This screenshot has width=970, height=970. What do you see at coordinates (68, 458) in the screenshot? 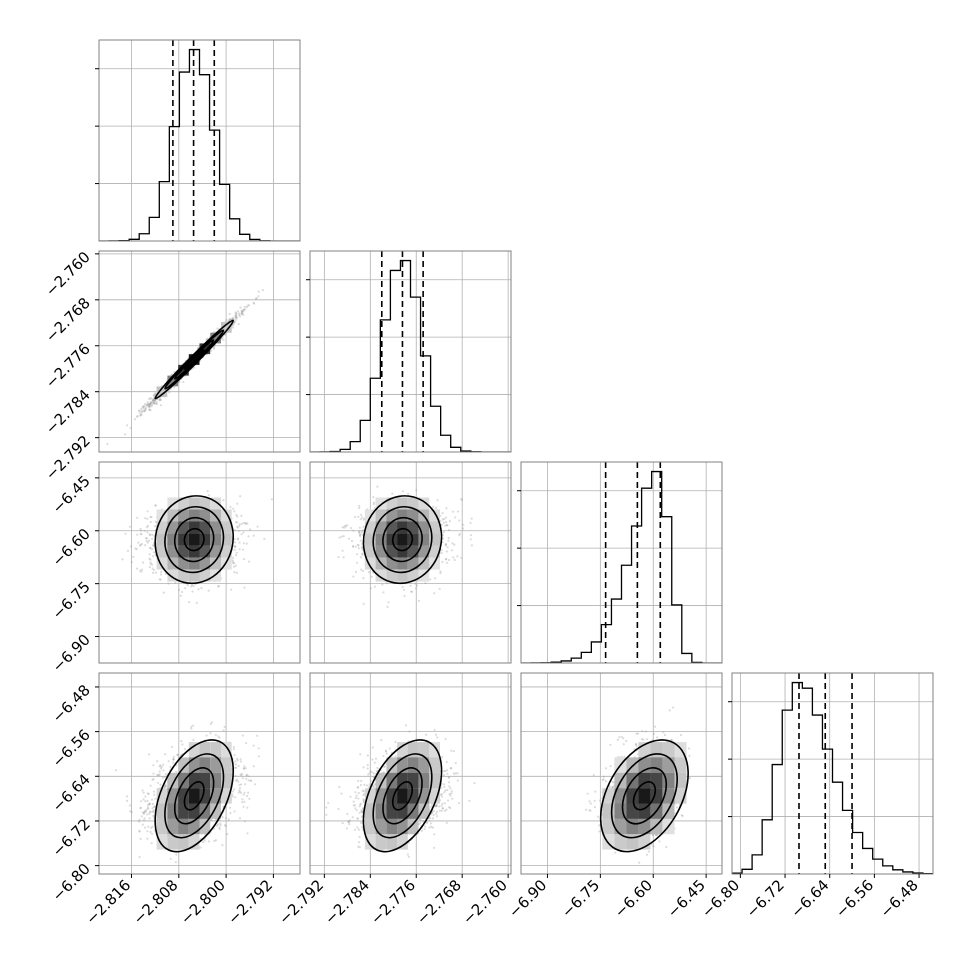
I see `y-tick-label: −2.792` at bounding box center [68, 458].